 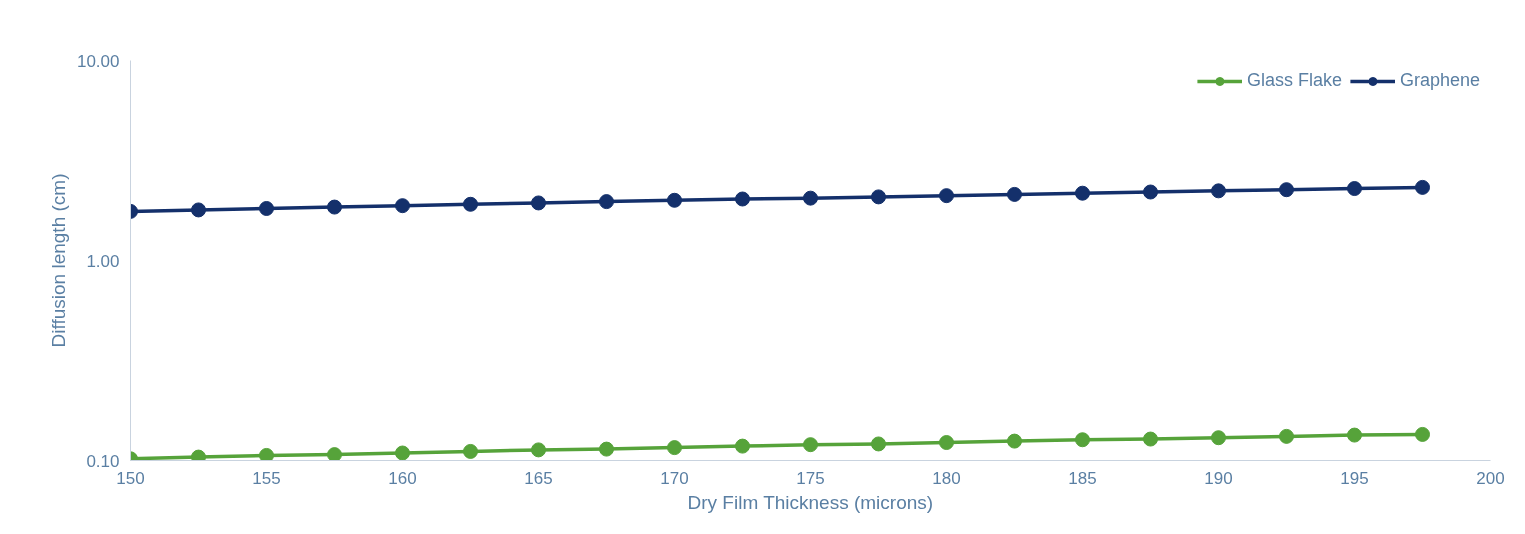 I want to click on x-tick-label: 180, so click(x=946, y=478).